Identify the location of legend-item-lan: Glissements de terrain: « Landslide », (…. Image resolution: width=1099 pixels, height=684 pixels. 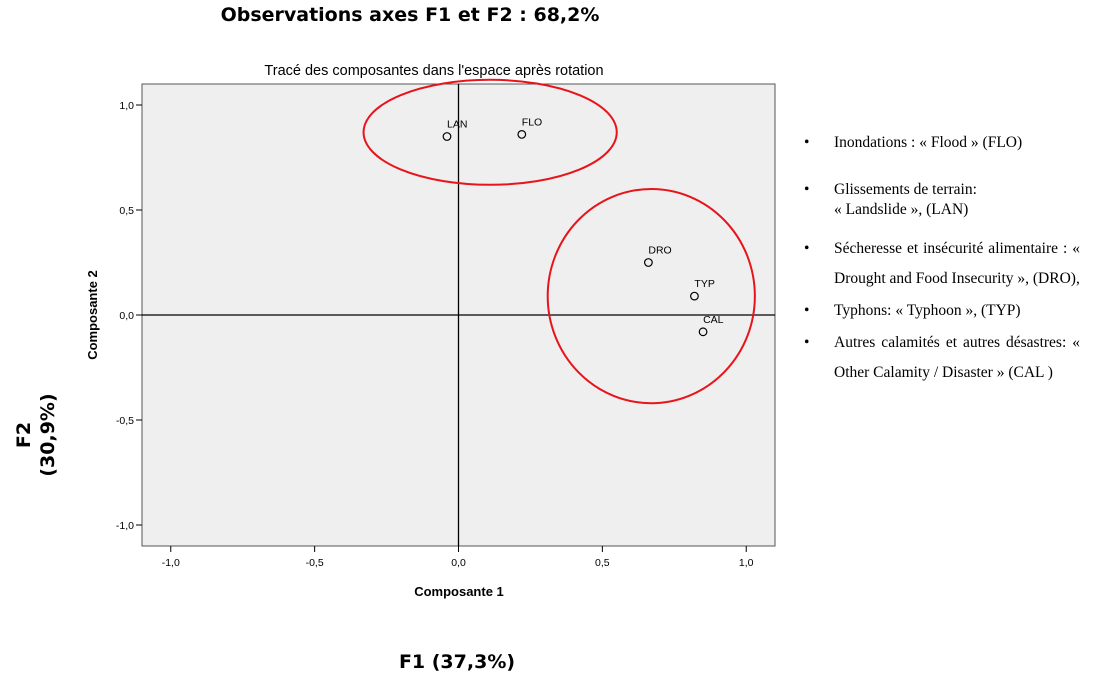
(940, 200).